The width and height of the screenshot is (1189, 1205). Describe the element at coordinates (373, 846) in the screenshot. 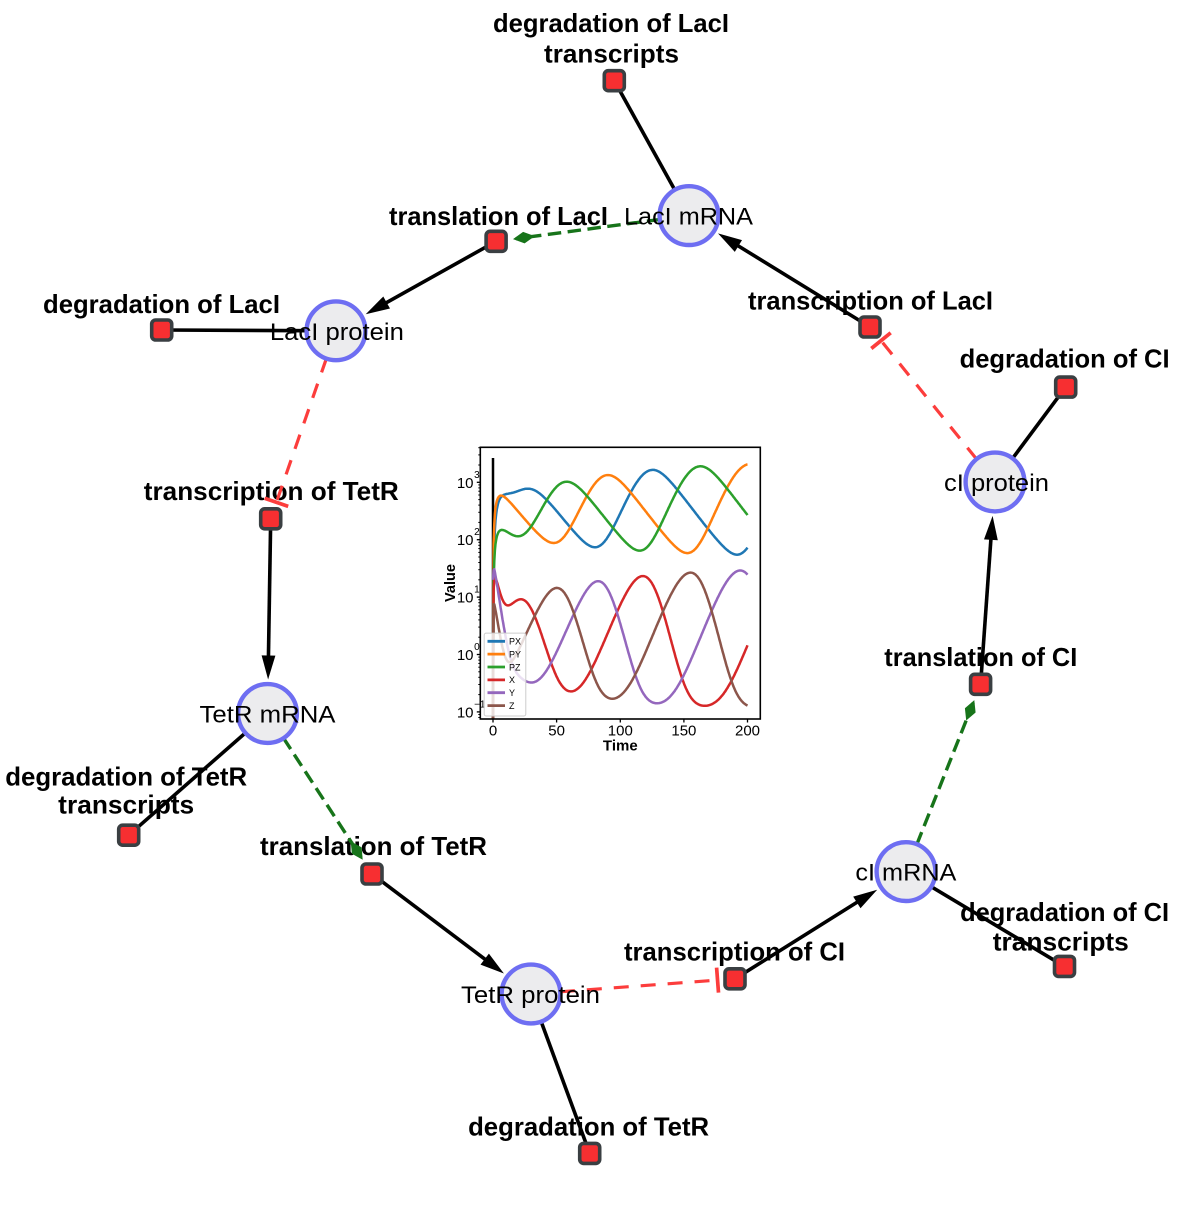

I see `svg-text: translation of TetR` at that location.